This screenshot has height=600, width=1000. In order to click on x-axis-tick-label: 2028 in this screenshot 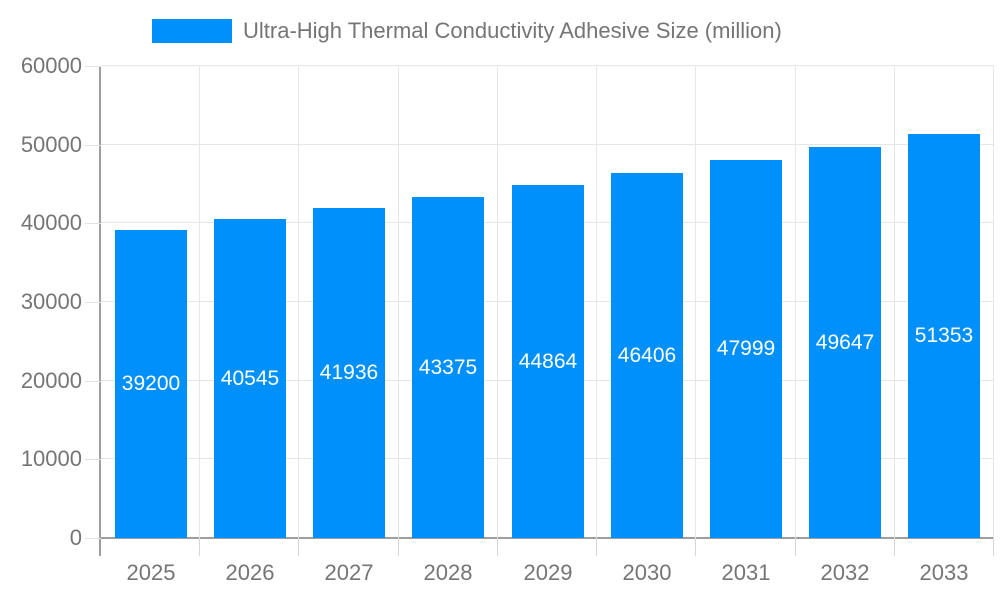, I will do `click(448, 572)`.